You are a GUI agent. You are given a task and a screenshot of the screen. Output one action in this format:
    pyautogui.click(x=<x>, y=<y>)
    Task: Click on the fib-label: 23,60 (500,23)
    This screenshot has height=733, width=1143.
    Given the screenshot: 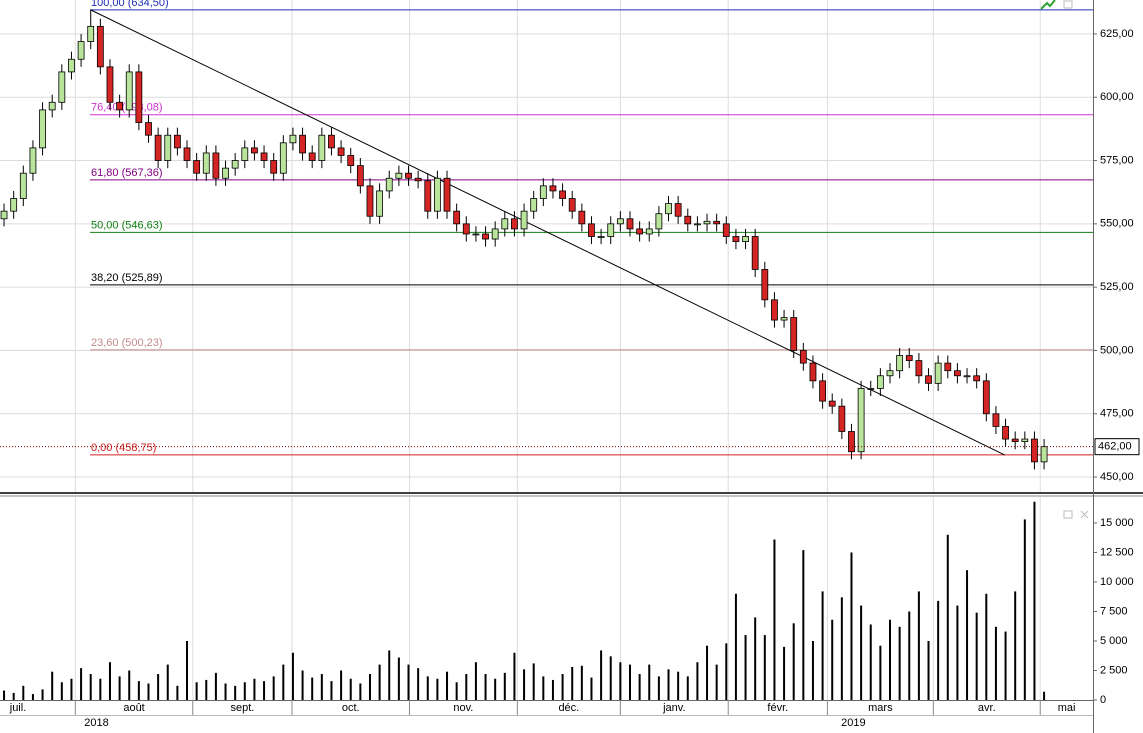 What is the action you would take?
    pyautogui.click(x=127, y=343)
    